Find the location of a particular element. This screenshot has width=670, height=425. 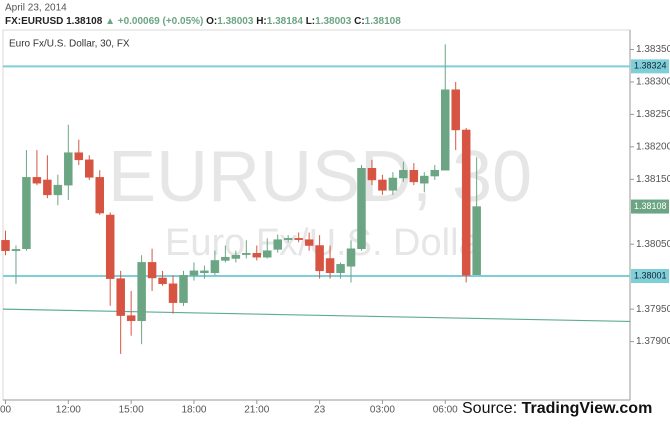

ohlc-value: 1.38184 is located at coordinates (285, 21).